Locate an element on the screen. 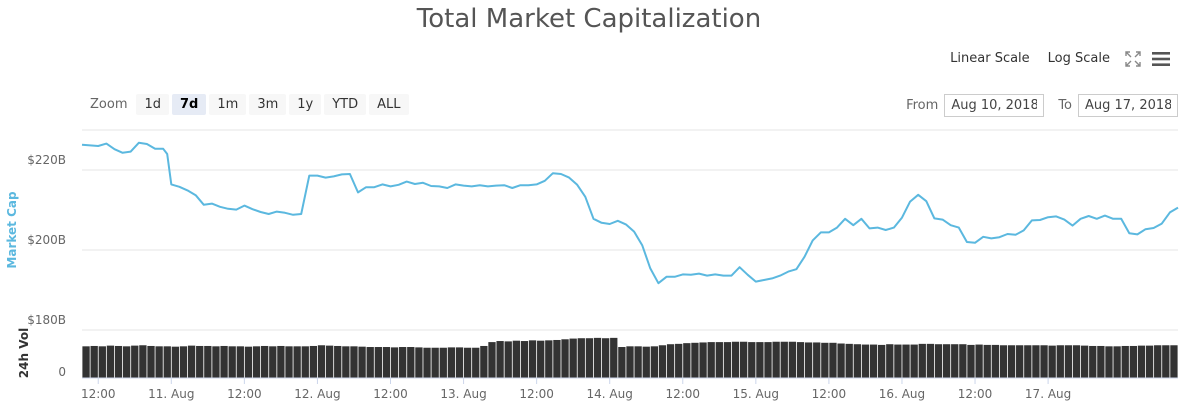  scale-toggle-group: Linear Scale Log Scale is located at coordinates (1058, 58).